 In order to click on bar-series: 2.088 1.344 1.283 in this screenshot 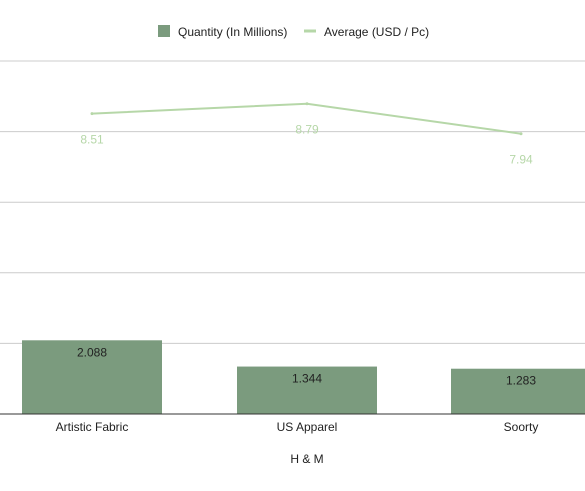, I will do `click(303, 377)`.